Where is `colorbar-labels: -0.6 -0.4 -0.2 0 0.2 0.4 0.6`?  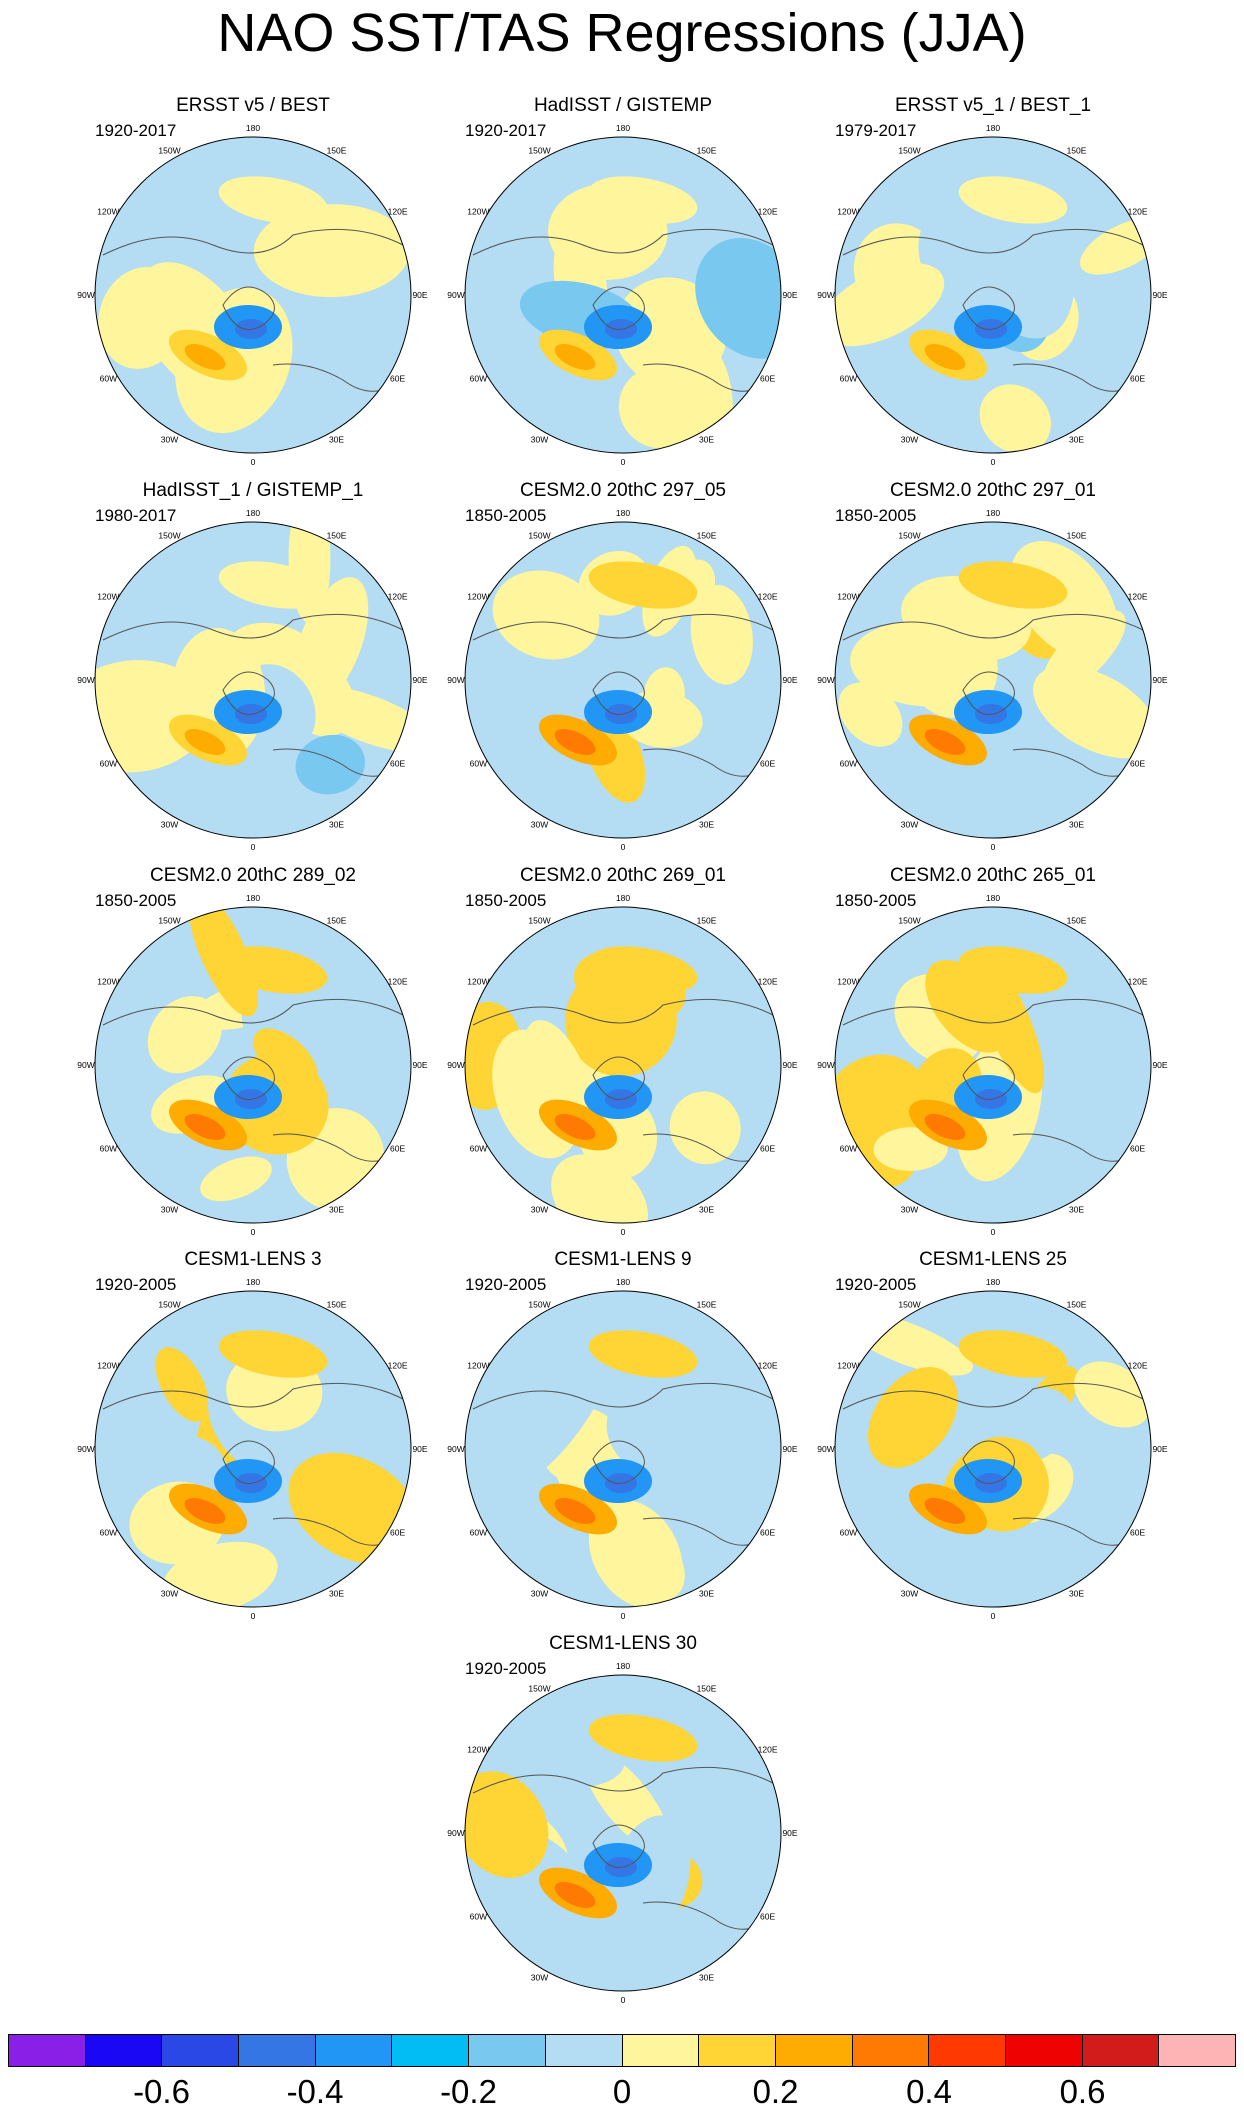 colorbar-labels: -0.6 -0.4 -0.2 0 0.2 0.4 0.6 is located at coordinates (622, 2092).